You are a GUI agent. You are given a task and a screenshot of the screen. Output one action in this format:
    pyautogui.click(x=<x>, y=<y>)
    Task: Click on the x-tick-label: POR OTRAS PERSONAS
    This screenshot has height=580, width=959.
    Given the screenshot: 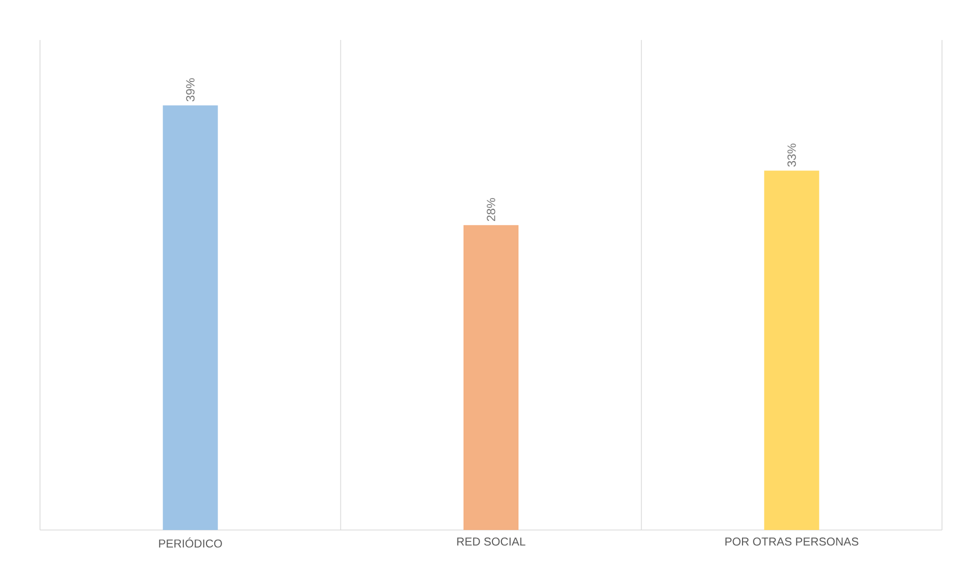 What is the action you would take?
    pyautogui.click(x=791, y=542)
    